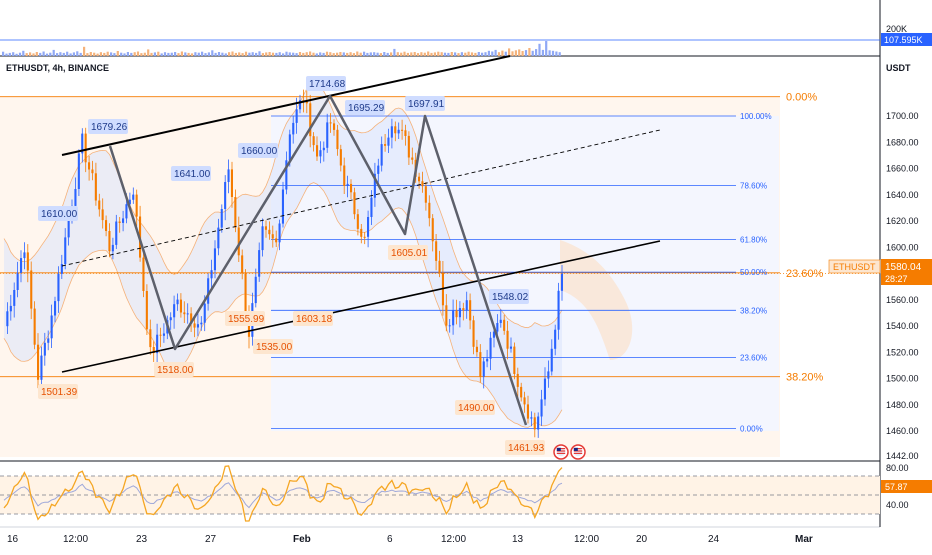 This screenshot has width=932, height=555. Describe the element at coordinates (109, 127) in the screenshot. I see `swing-label: 1679.26` at that location.